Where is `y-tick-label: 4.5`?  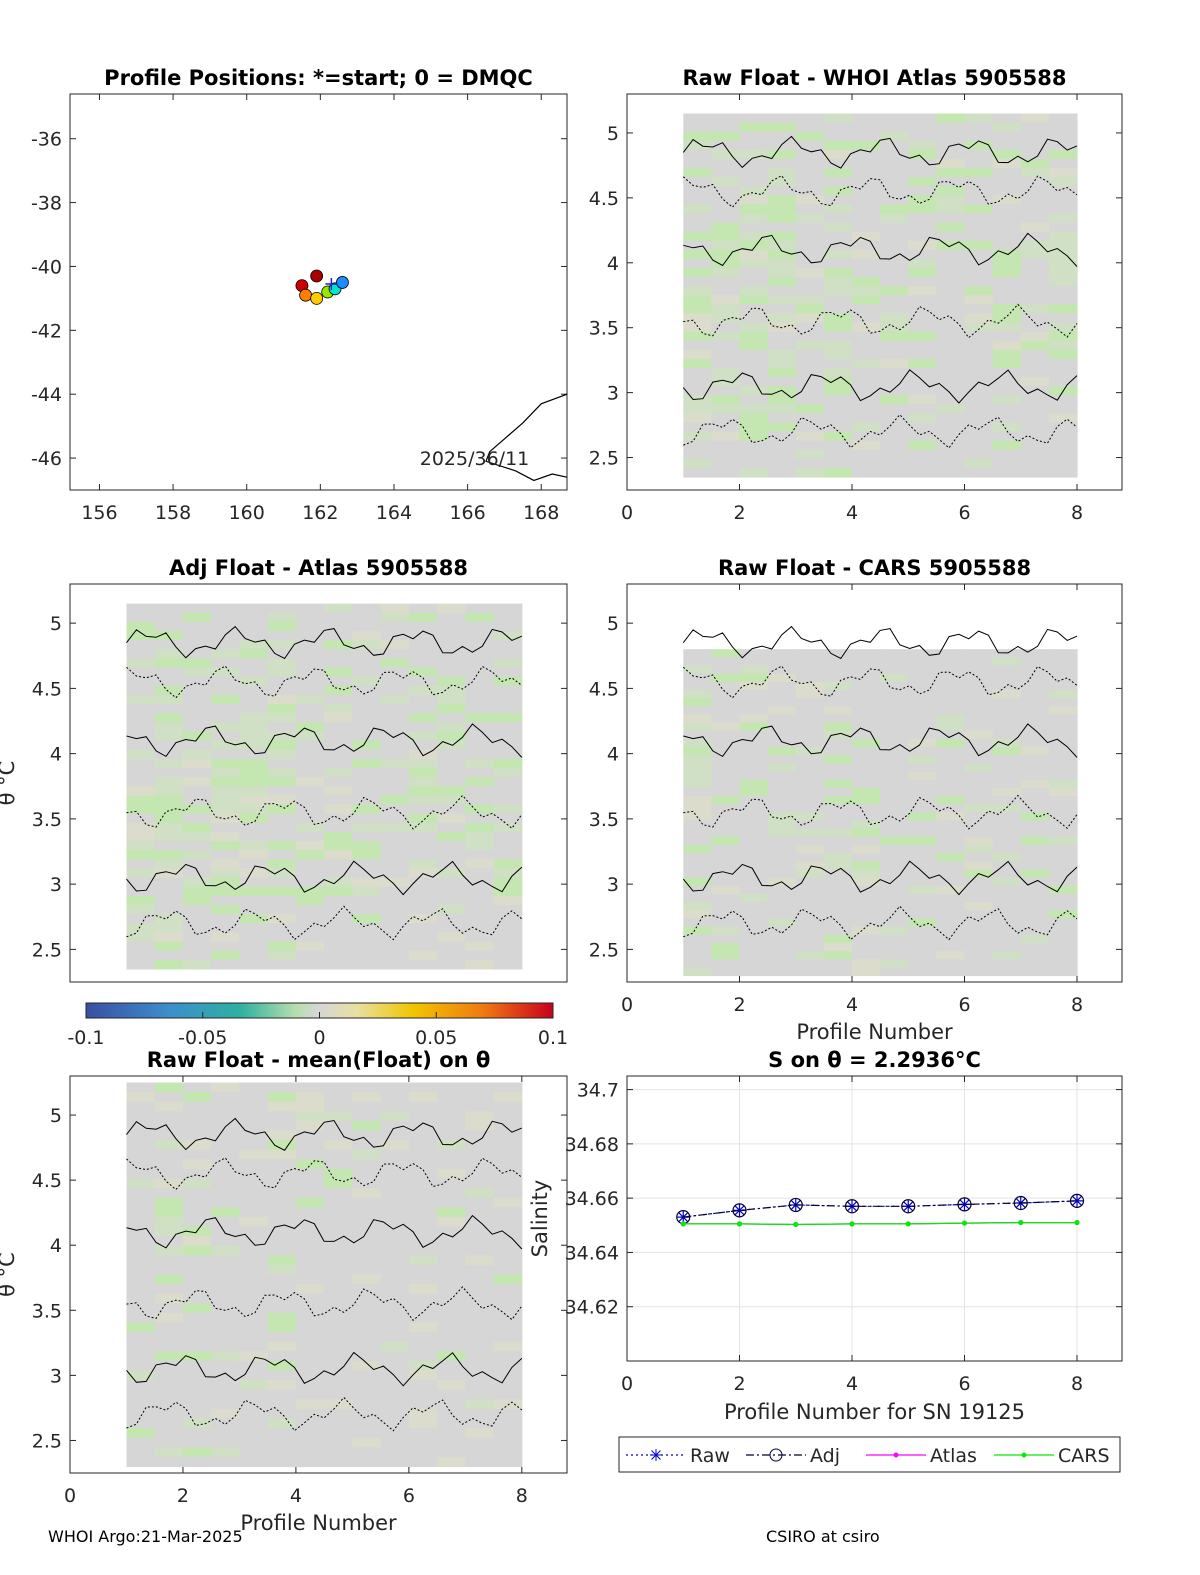 y-tick-label: 4.5 is located at coordinates (47, 1181).